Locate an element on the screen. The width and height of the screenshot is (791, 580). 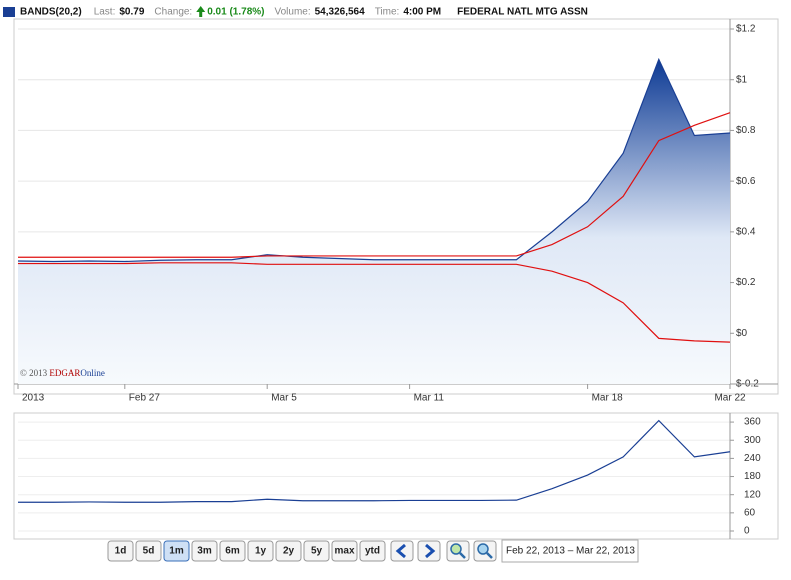
range-button: 1d is located at coordinates (120, 551).